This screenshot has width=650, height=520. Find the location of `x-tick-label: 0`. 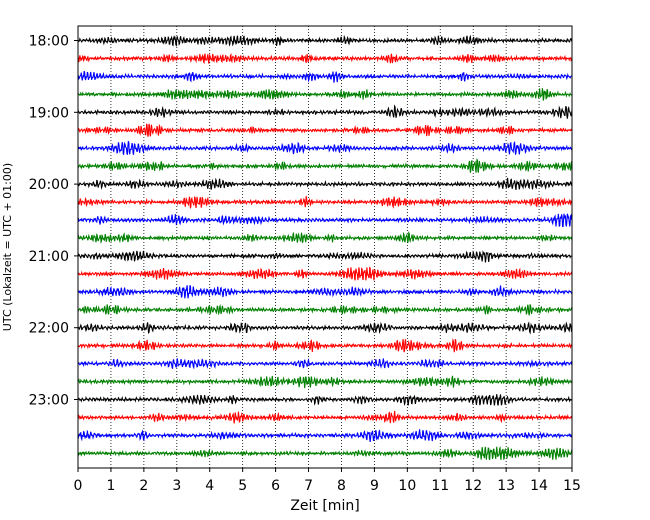

x-tick-label: 0 is located at coordinates (78, 486).